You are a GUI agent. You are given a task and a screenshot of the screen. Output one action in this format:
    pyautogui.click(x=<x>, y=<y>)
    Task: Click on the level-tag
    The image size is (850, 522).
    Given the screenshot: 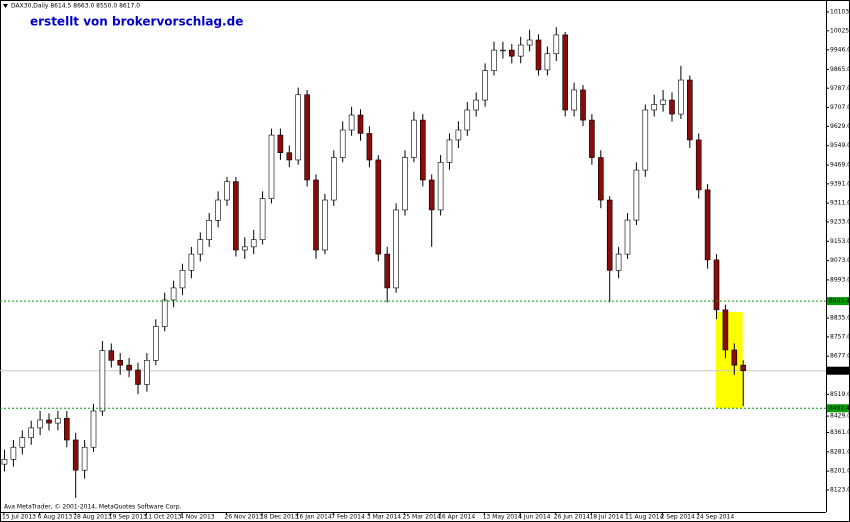 What is the action you would take?
    pyautogui.click(x=838, y=408)
    